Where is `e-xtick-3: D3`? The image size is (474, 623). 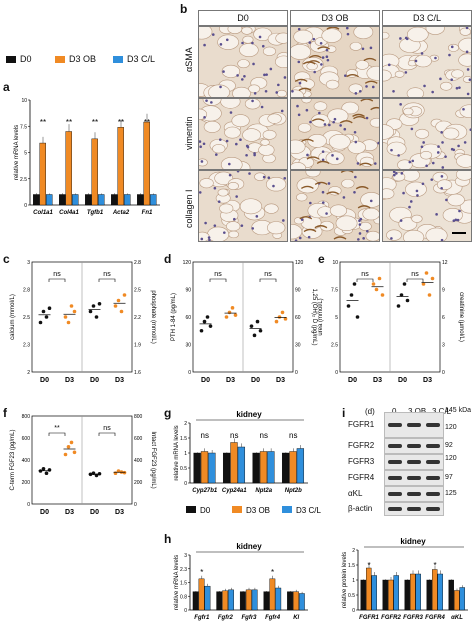
e-xtick-3: D3 is located at coordinates (427, 380).